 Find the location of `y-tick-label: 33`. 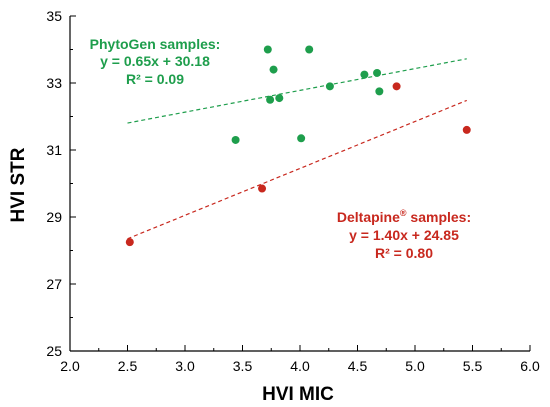

y-tick-label: 33 is located at coordinates (54, 83).